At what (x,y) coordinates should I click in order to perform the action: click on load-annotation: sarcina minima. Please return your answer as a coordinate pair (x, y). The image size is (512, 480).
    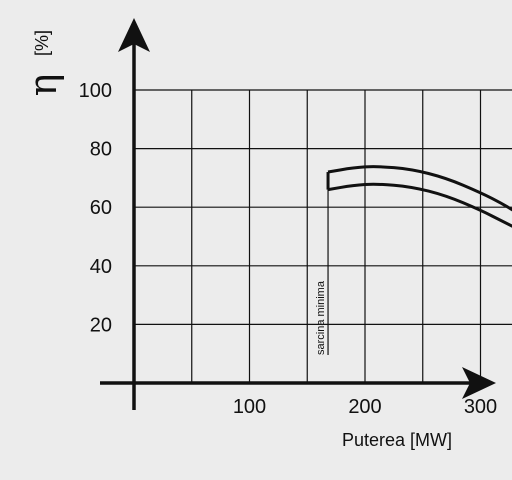
    Looking at the image, I should click on (321, 317).